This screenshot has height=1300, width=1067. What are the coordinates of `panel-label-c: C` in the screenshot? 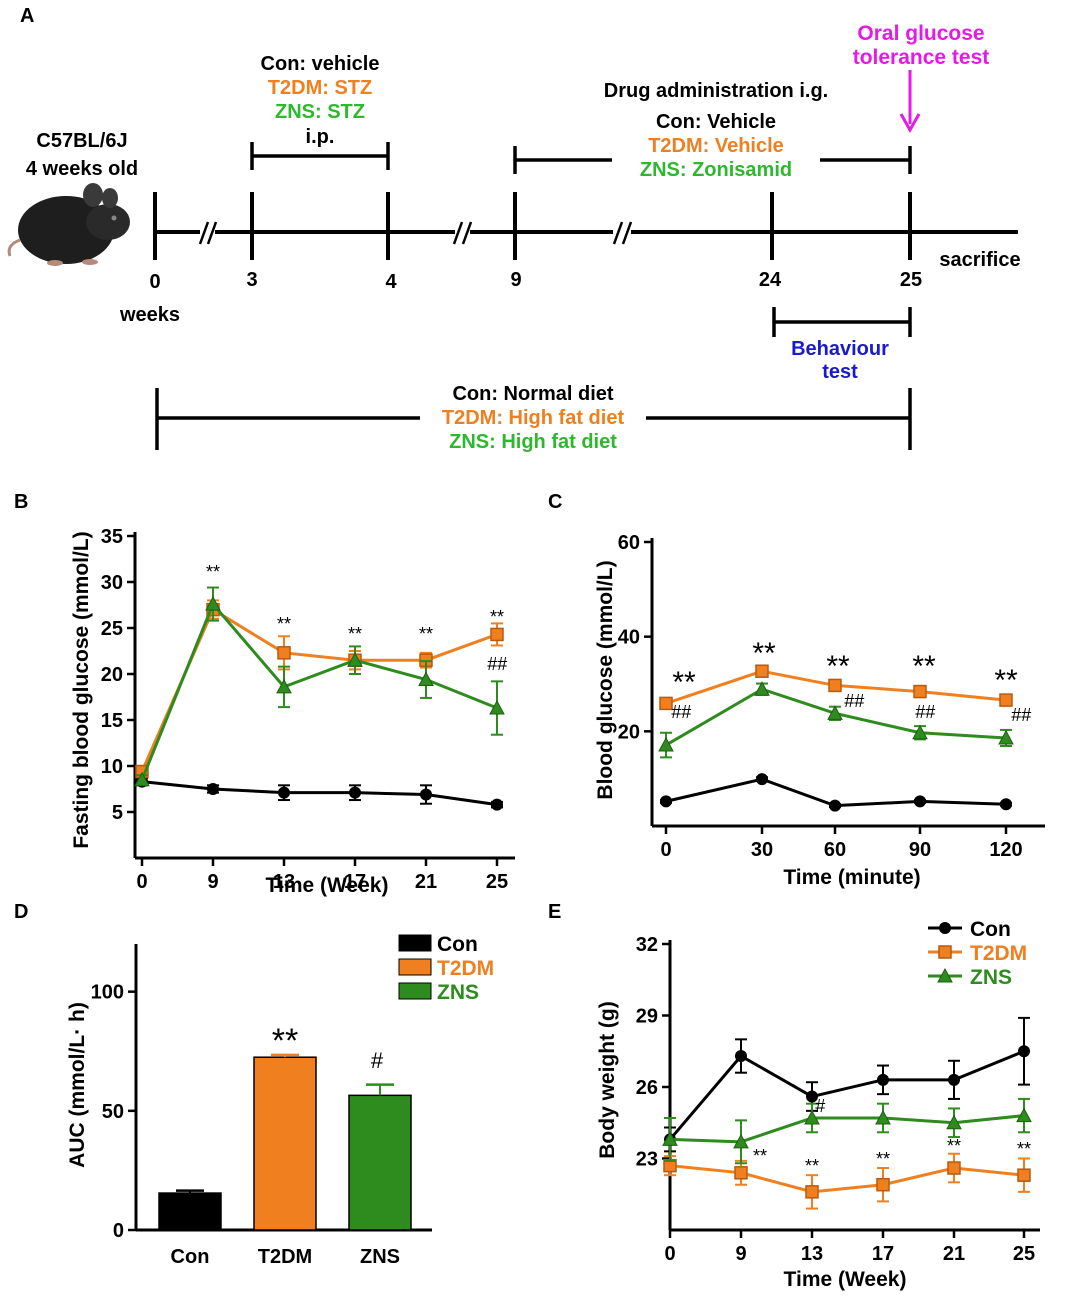 It's located at (555, 502).